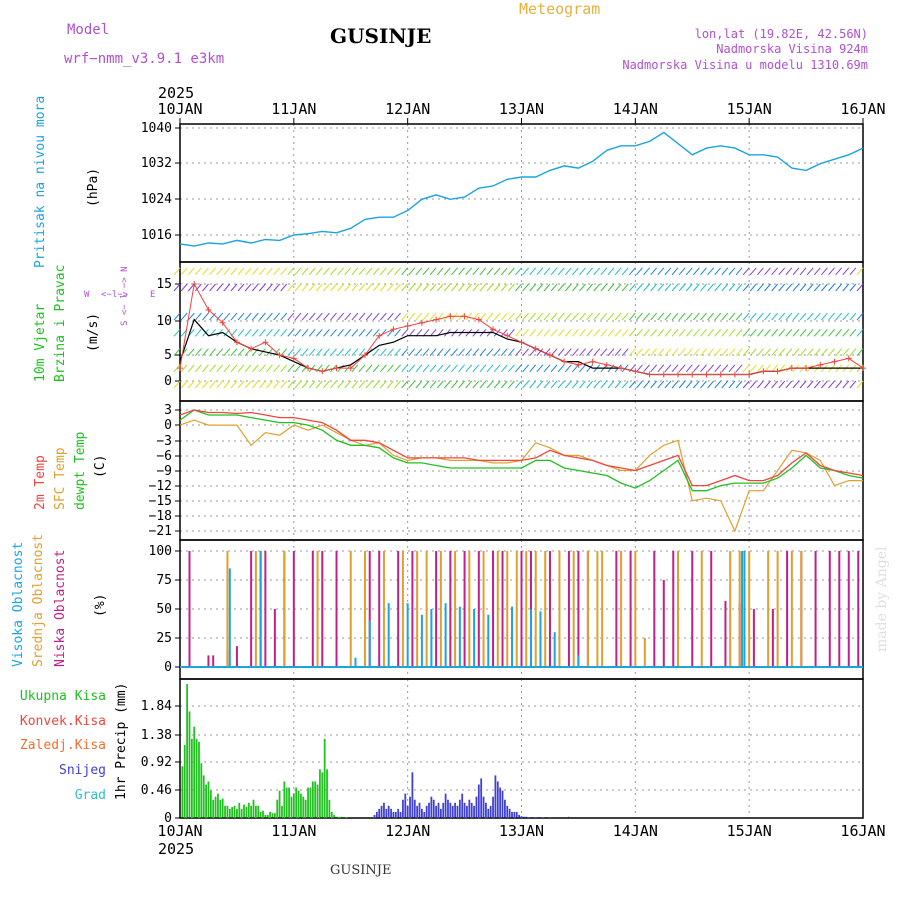  What do you see at coordinates (121, 741) in the screenshot?
I see `precip-unit: 1hr Precip (mm)` at bounding box center [121, 741].